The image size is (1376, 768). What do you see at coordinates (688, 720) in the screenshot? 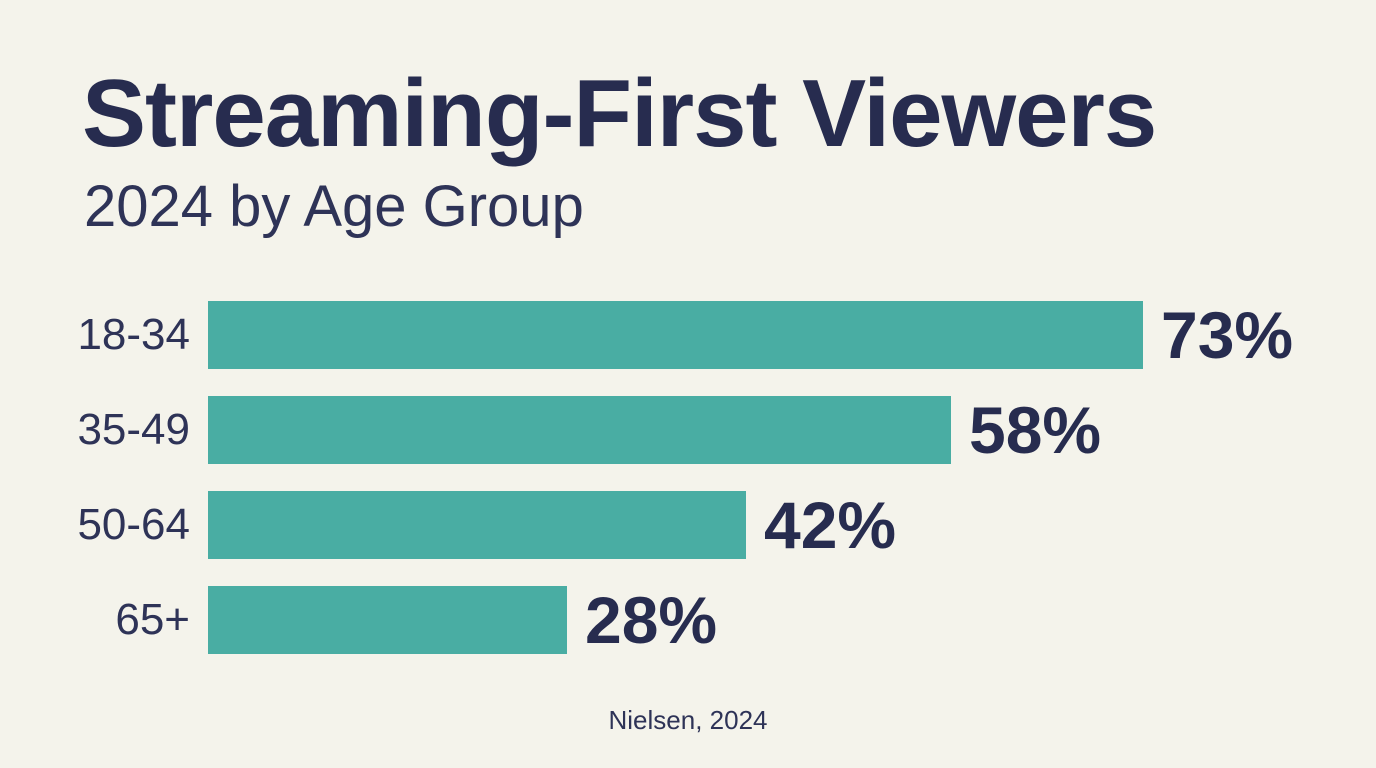
I see `source-caption: Nielsen, 2024` at bounding box center [688, 720].